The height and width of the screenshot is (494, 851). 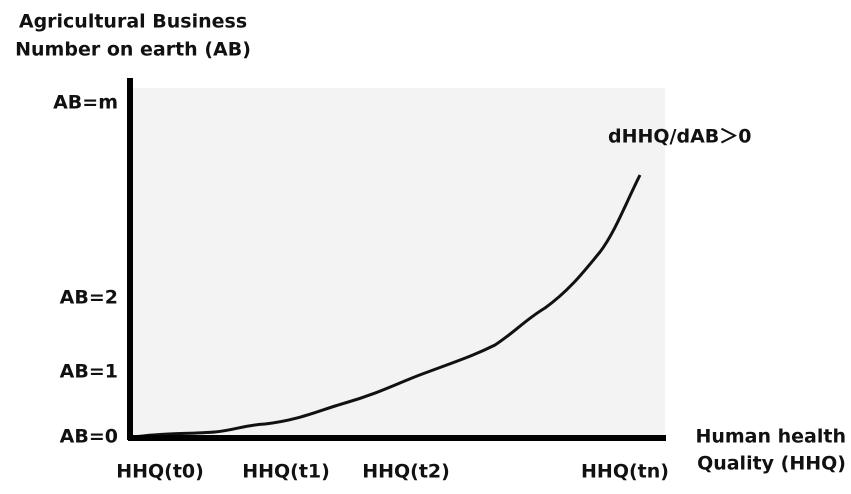 What do you see at coordinates (85, 103) in the screenshot?
I see `y-label: AB=m` at bounding box center [85, 103].